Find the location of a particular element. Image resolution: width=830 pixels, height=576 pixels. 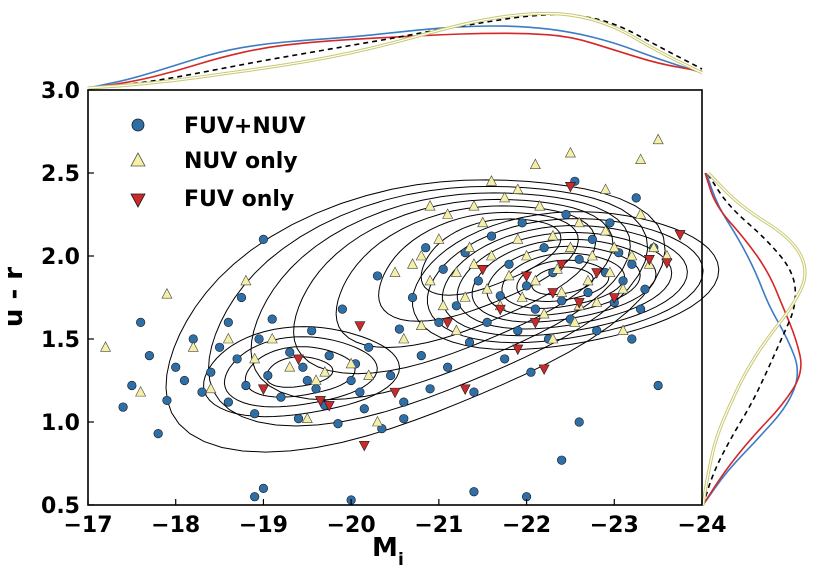

y-marginal-curve-all is located at coordinates (749, 339).